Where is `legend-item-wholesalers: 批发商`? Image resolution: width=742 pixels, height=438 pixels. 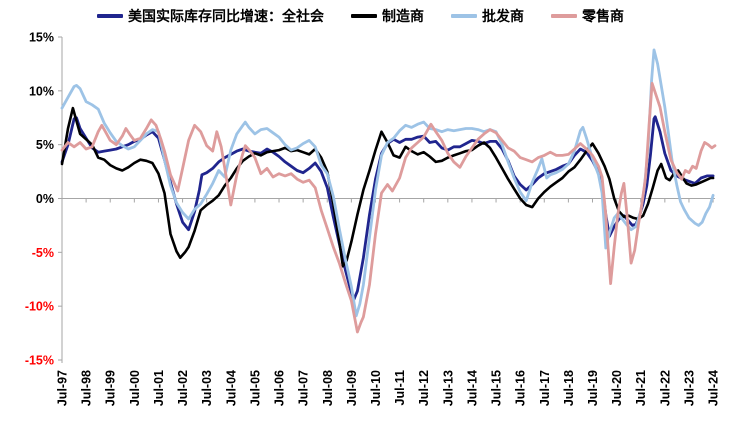
legend-item-wholesalers: 批发商 is located at coordinates (487, 16).